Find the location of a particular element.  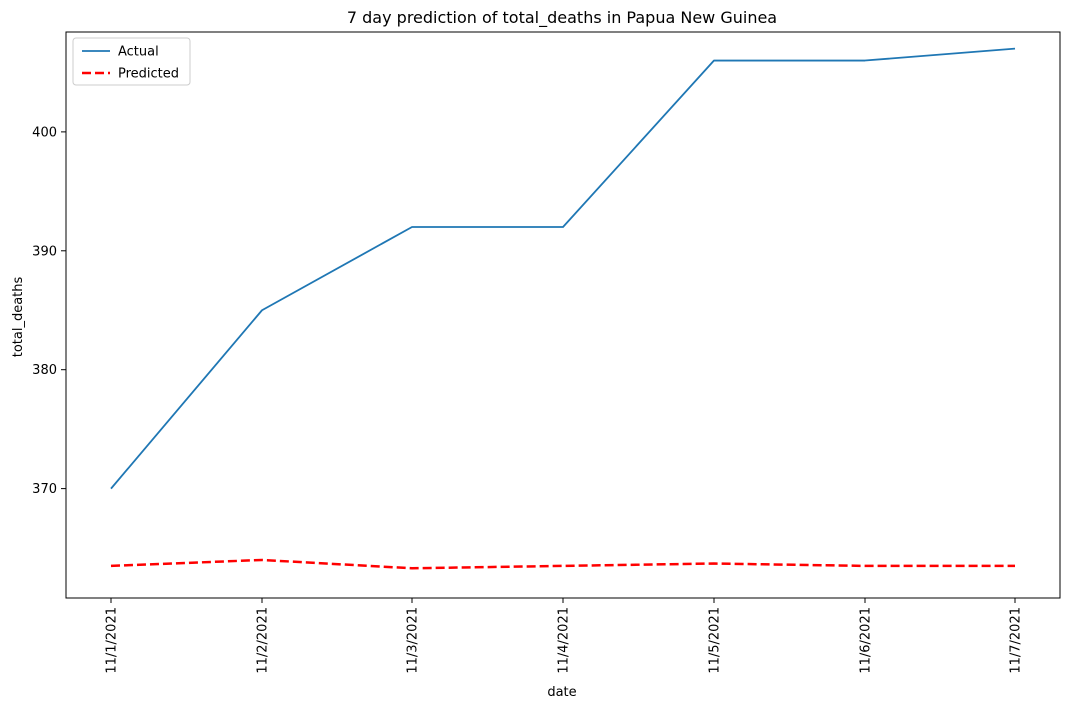

x-tick-label: 11/3/2021 is located at coordinates (413, 640).